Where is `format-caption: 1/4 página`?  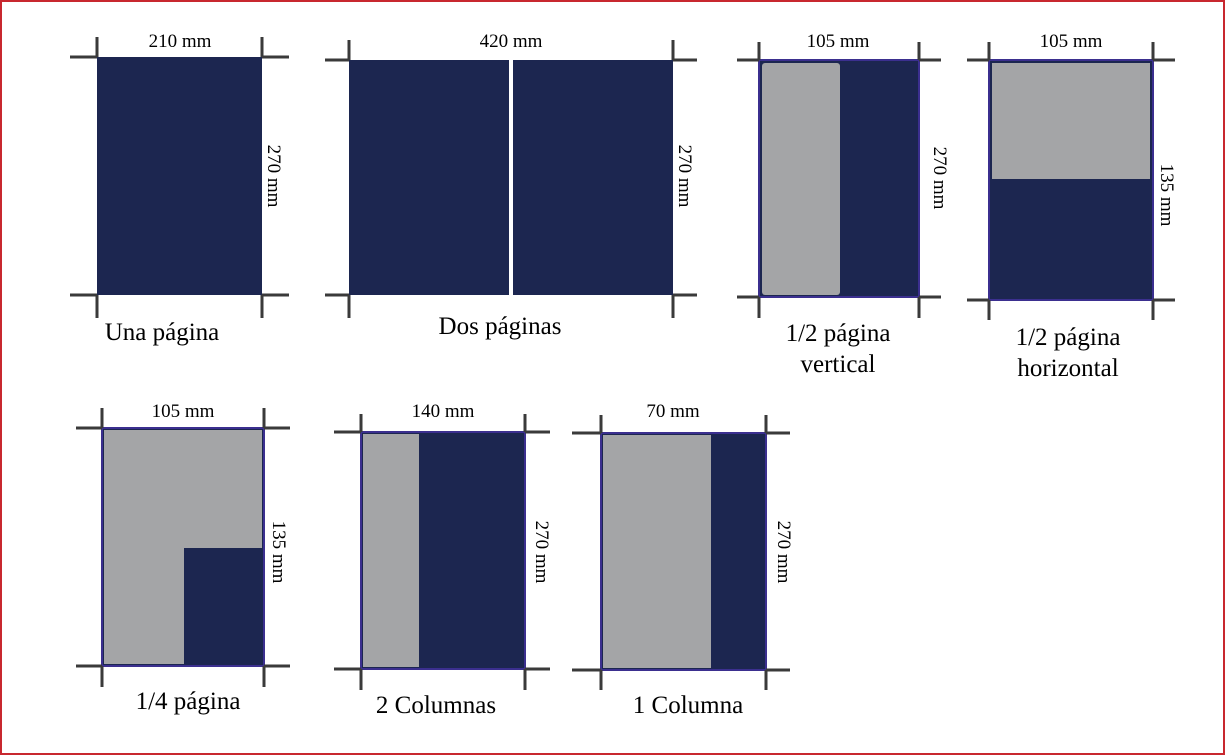
format-caption: 1/4 página is located at coordinates (188, 701).